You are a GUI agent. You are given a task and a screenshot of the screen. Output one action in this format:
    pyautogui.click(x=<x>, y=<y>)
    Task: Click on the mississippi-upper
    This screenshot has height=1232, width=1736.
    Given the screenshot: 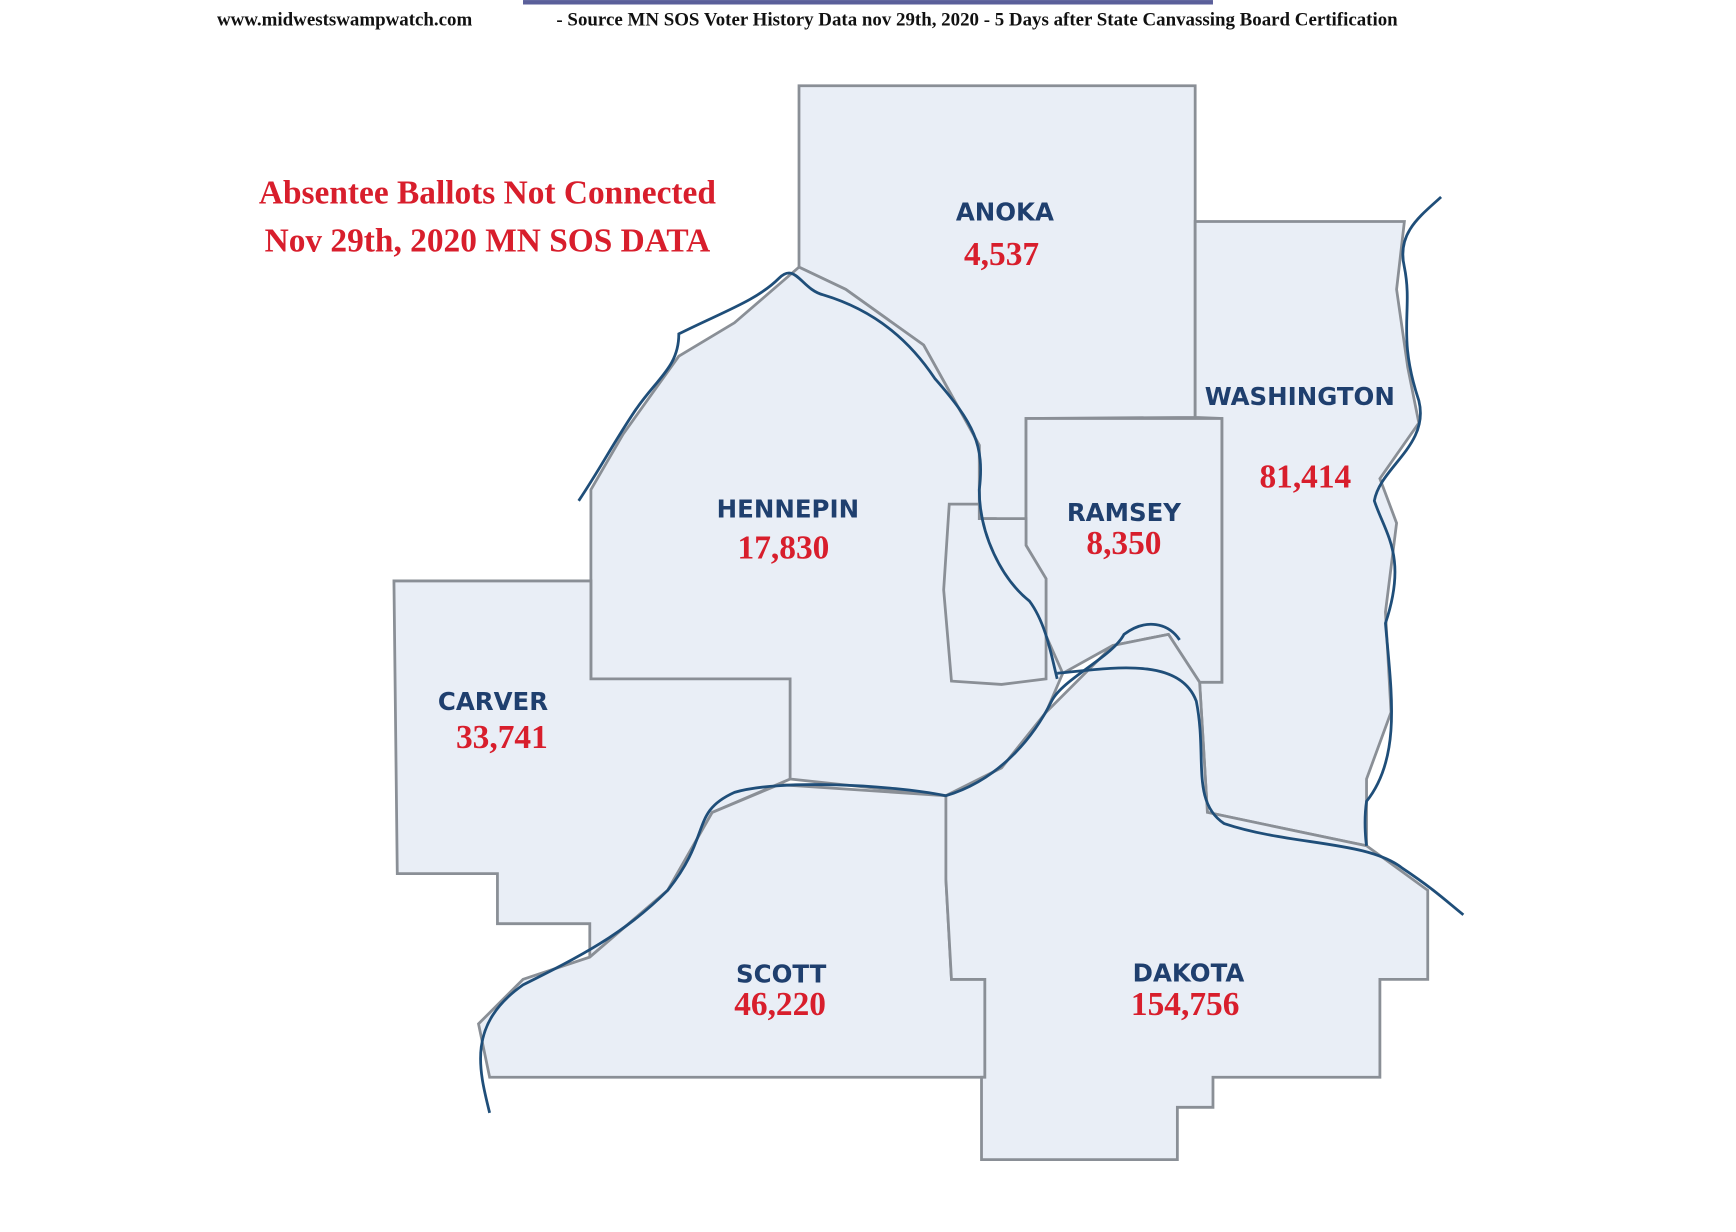 What is the action you would take?
    pyautogui.click(x=818, y=475)
    